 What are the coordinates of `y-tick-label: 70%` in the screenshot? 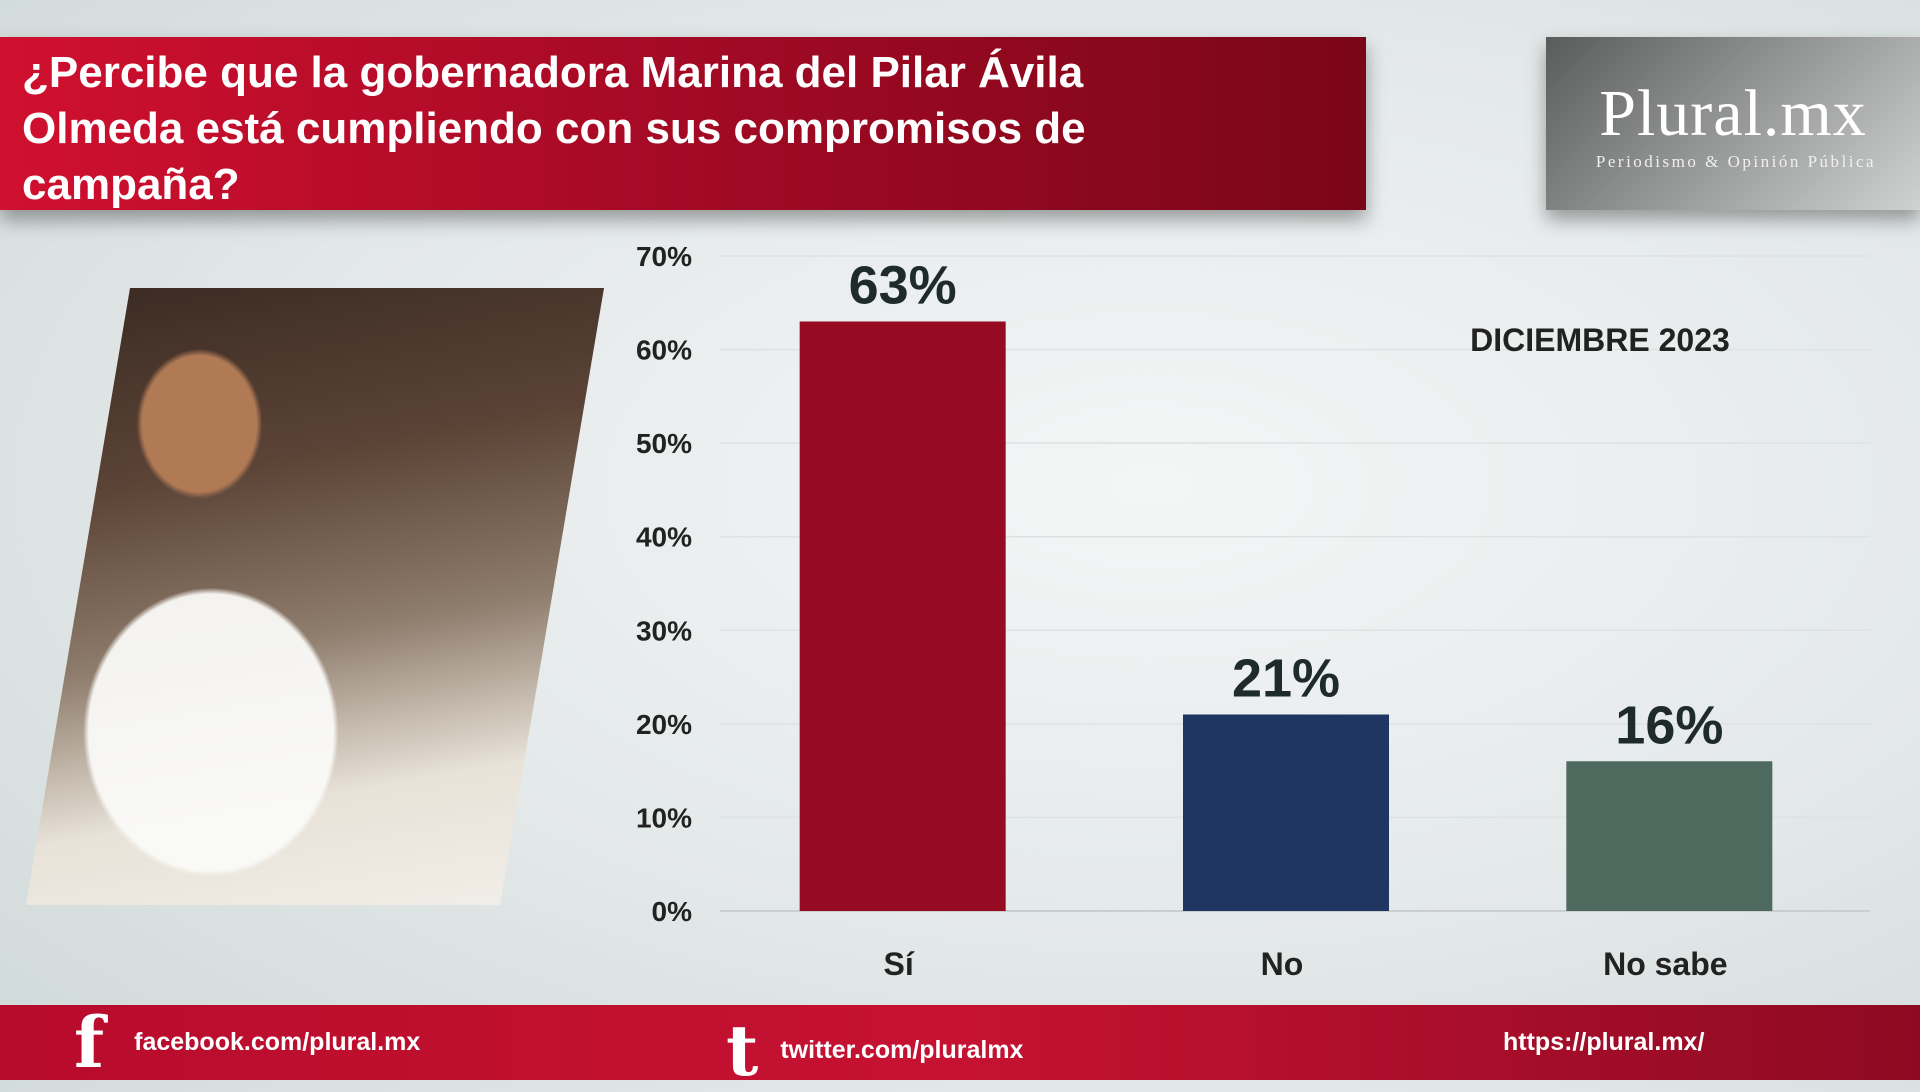 It's located at (664, 256).